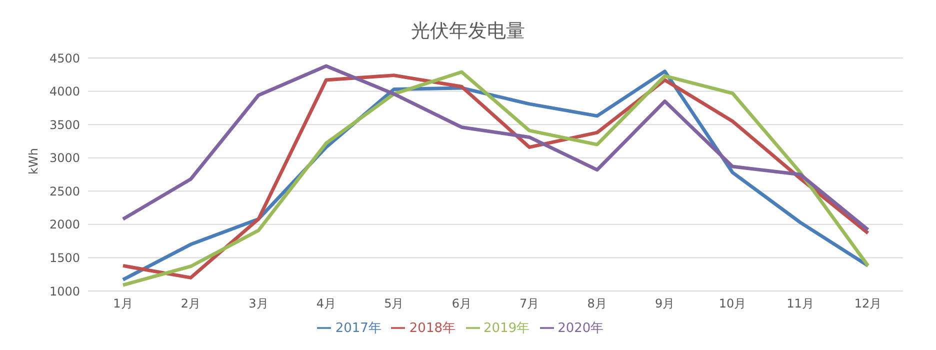  What do you see at coordinates (64, 225) in the screenshot?
I see `y-tick-label: 2000` at bounding box center [64, 225].